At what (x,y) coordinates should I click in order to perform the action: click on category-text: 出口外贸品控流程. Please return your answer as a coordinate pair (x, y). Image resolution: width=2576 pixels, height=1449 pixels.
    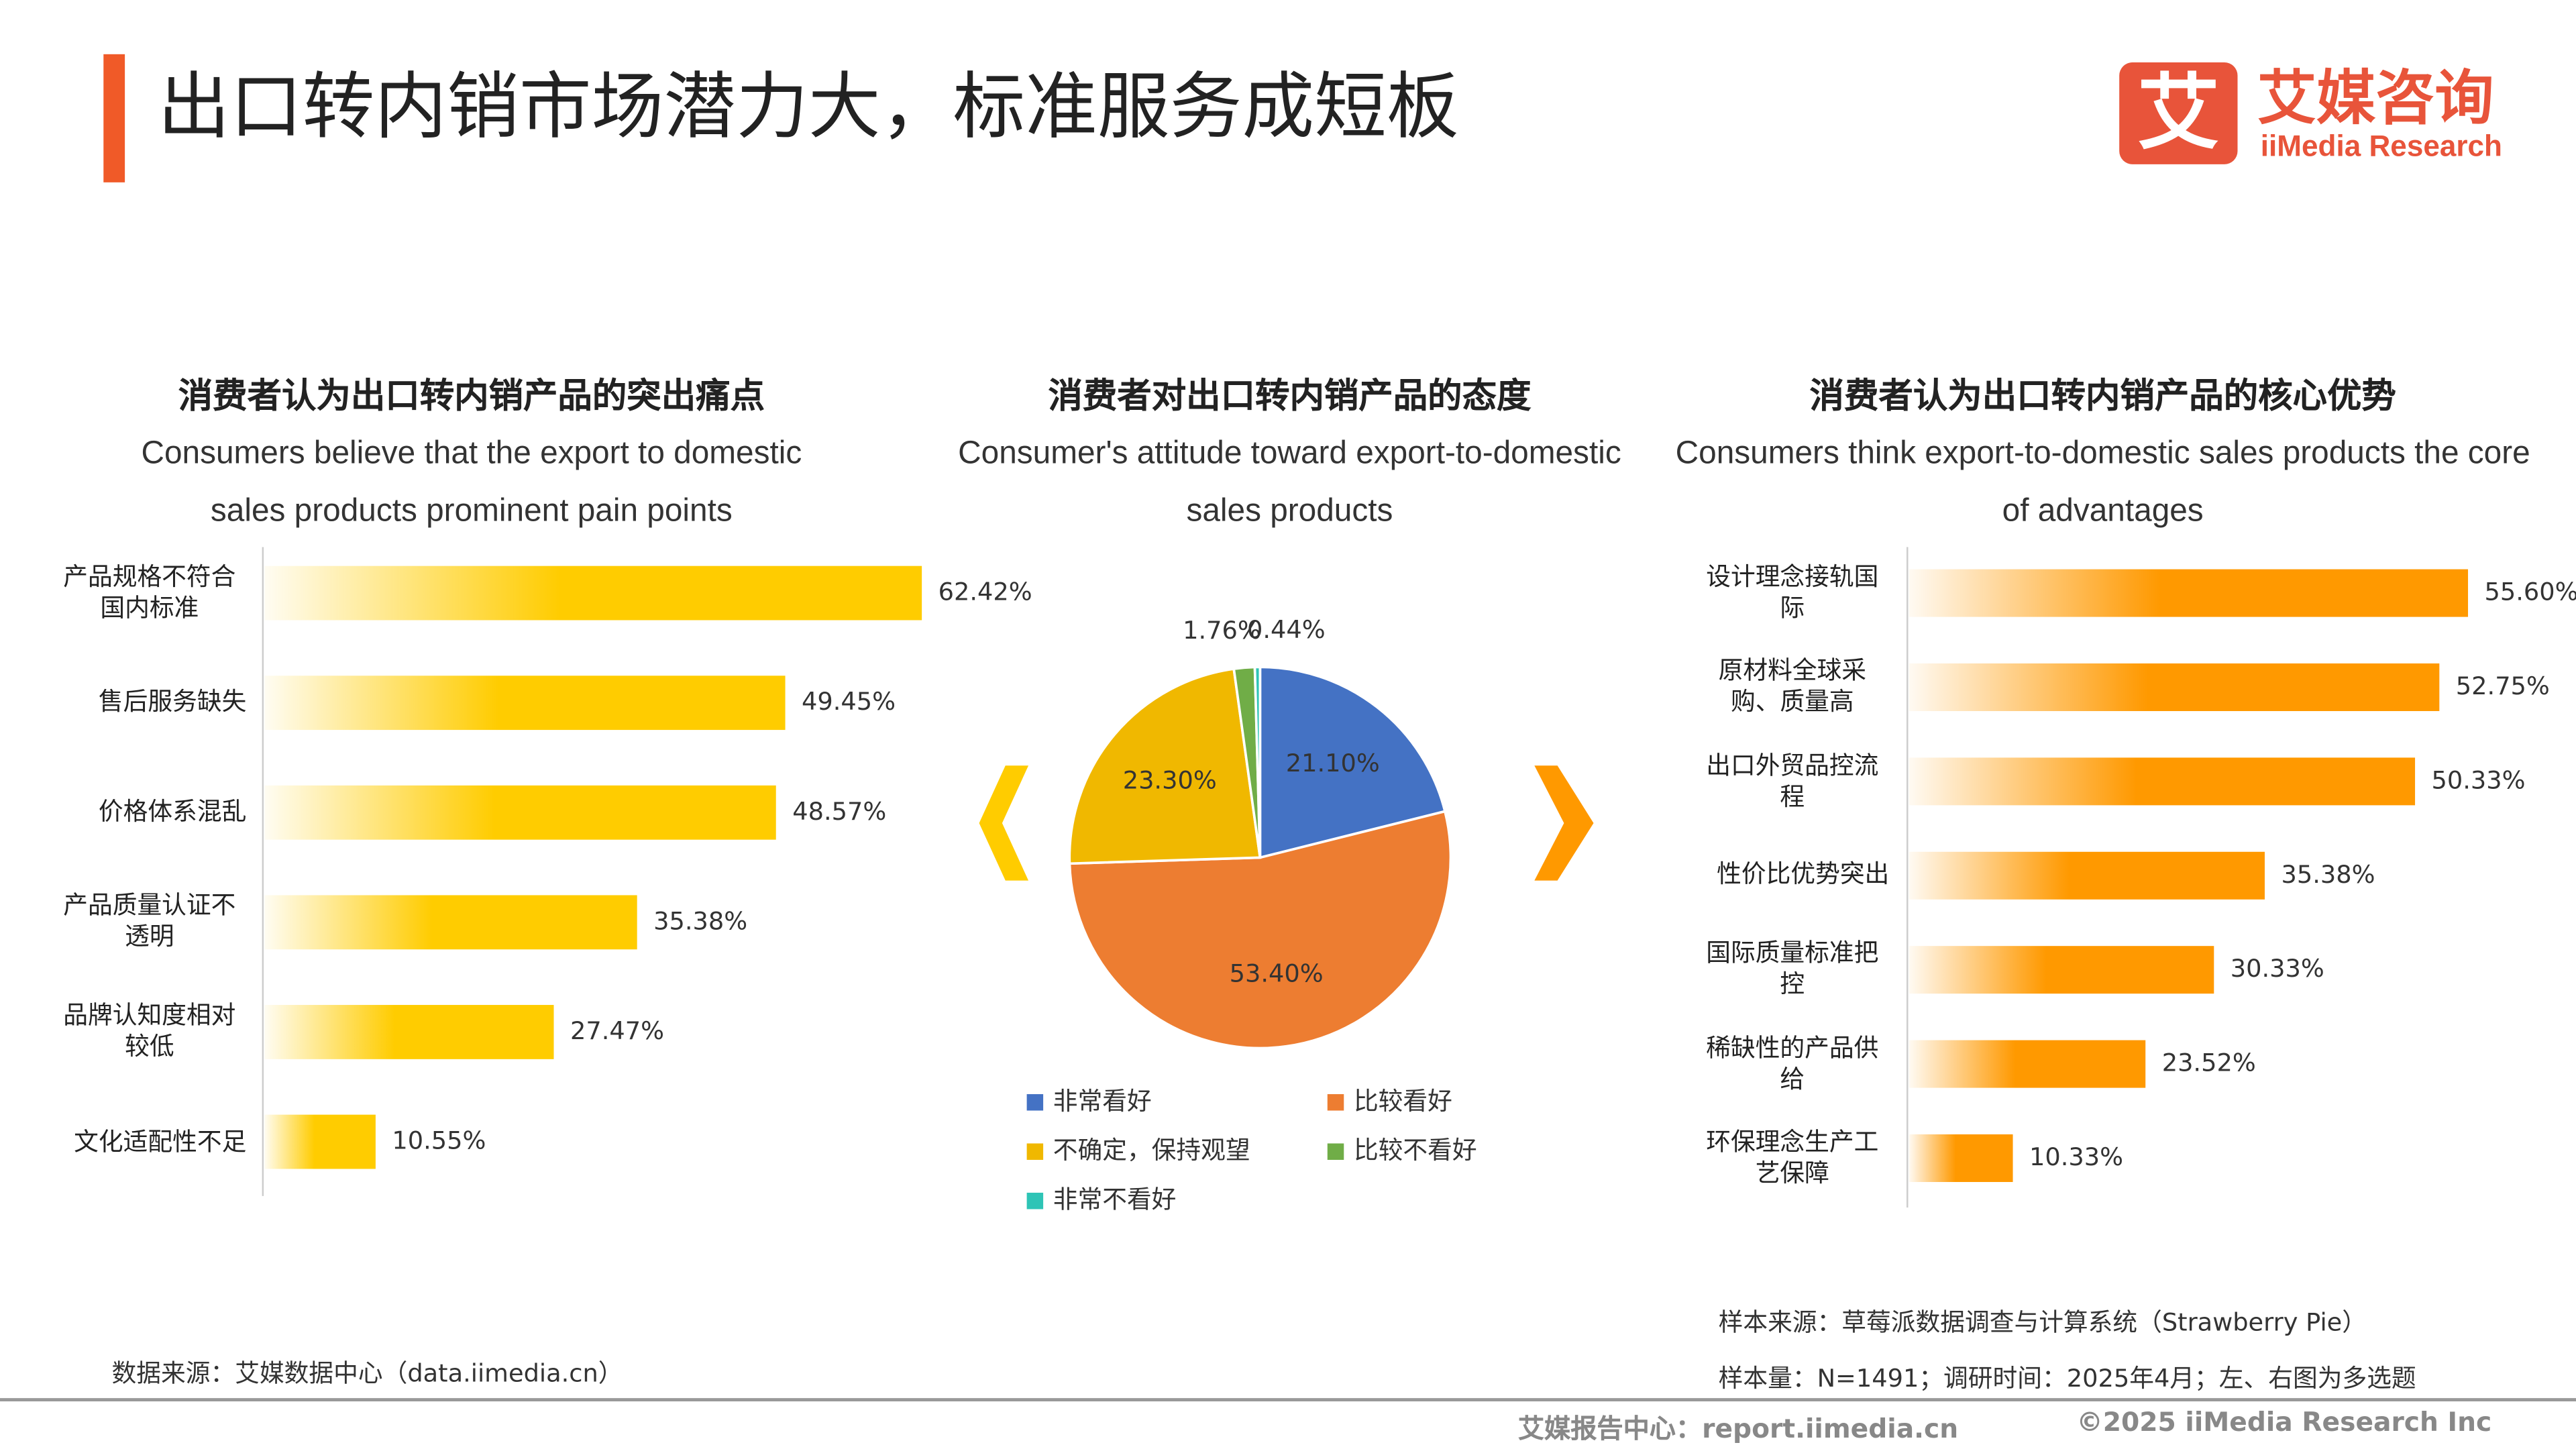
    Looking at the image, I should click on (1792, 780).